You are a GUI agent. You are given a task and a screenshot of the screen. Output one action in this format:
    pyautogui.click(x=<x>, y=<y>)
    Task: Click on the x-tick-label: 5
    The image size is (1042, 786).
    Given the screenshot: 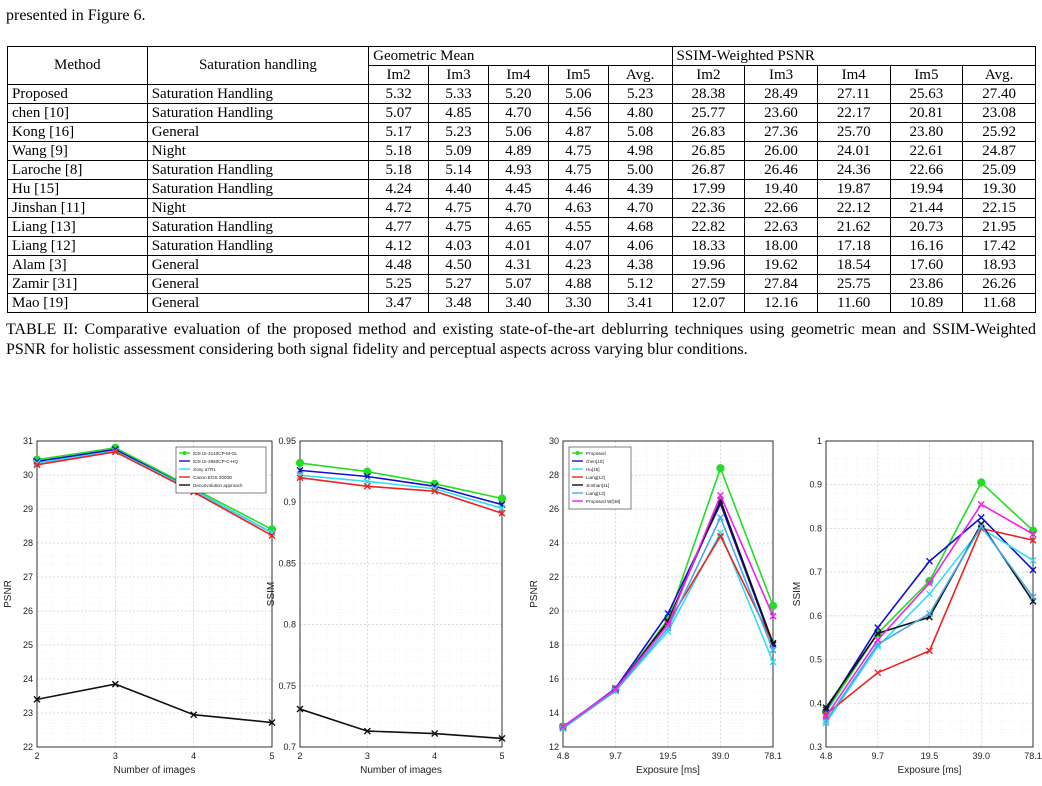 What is the action you would take?
    pyautogui.click(x=271, y=756)
    